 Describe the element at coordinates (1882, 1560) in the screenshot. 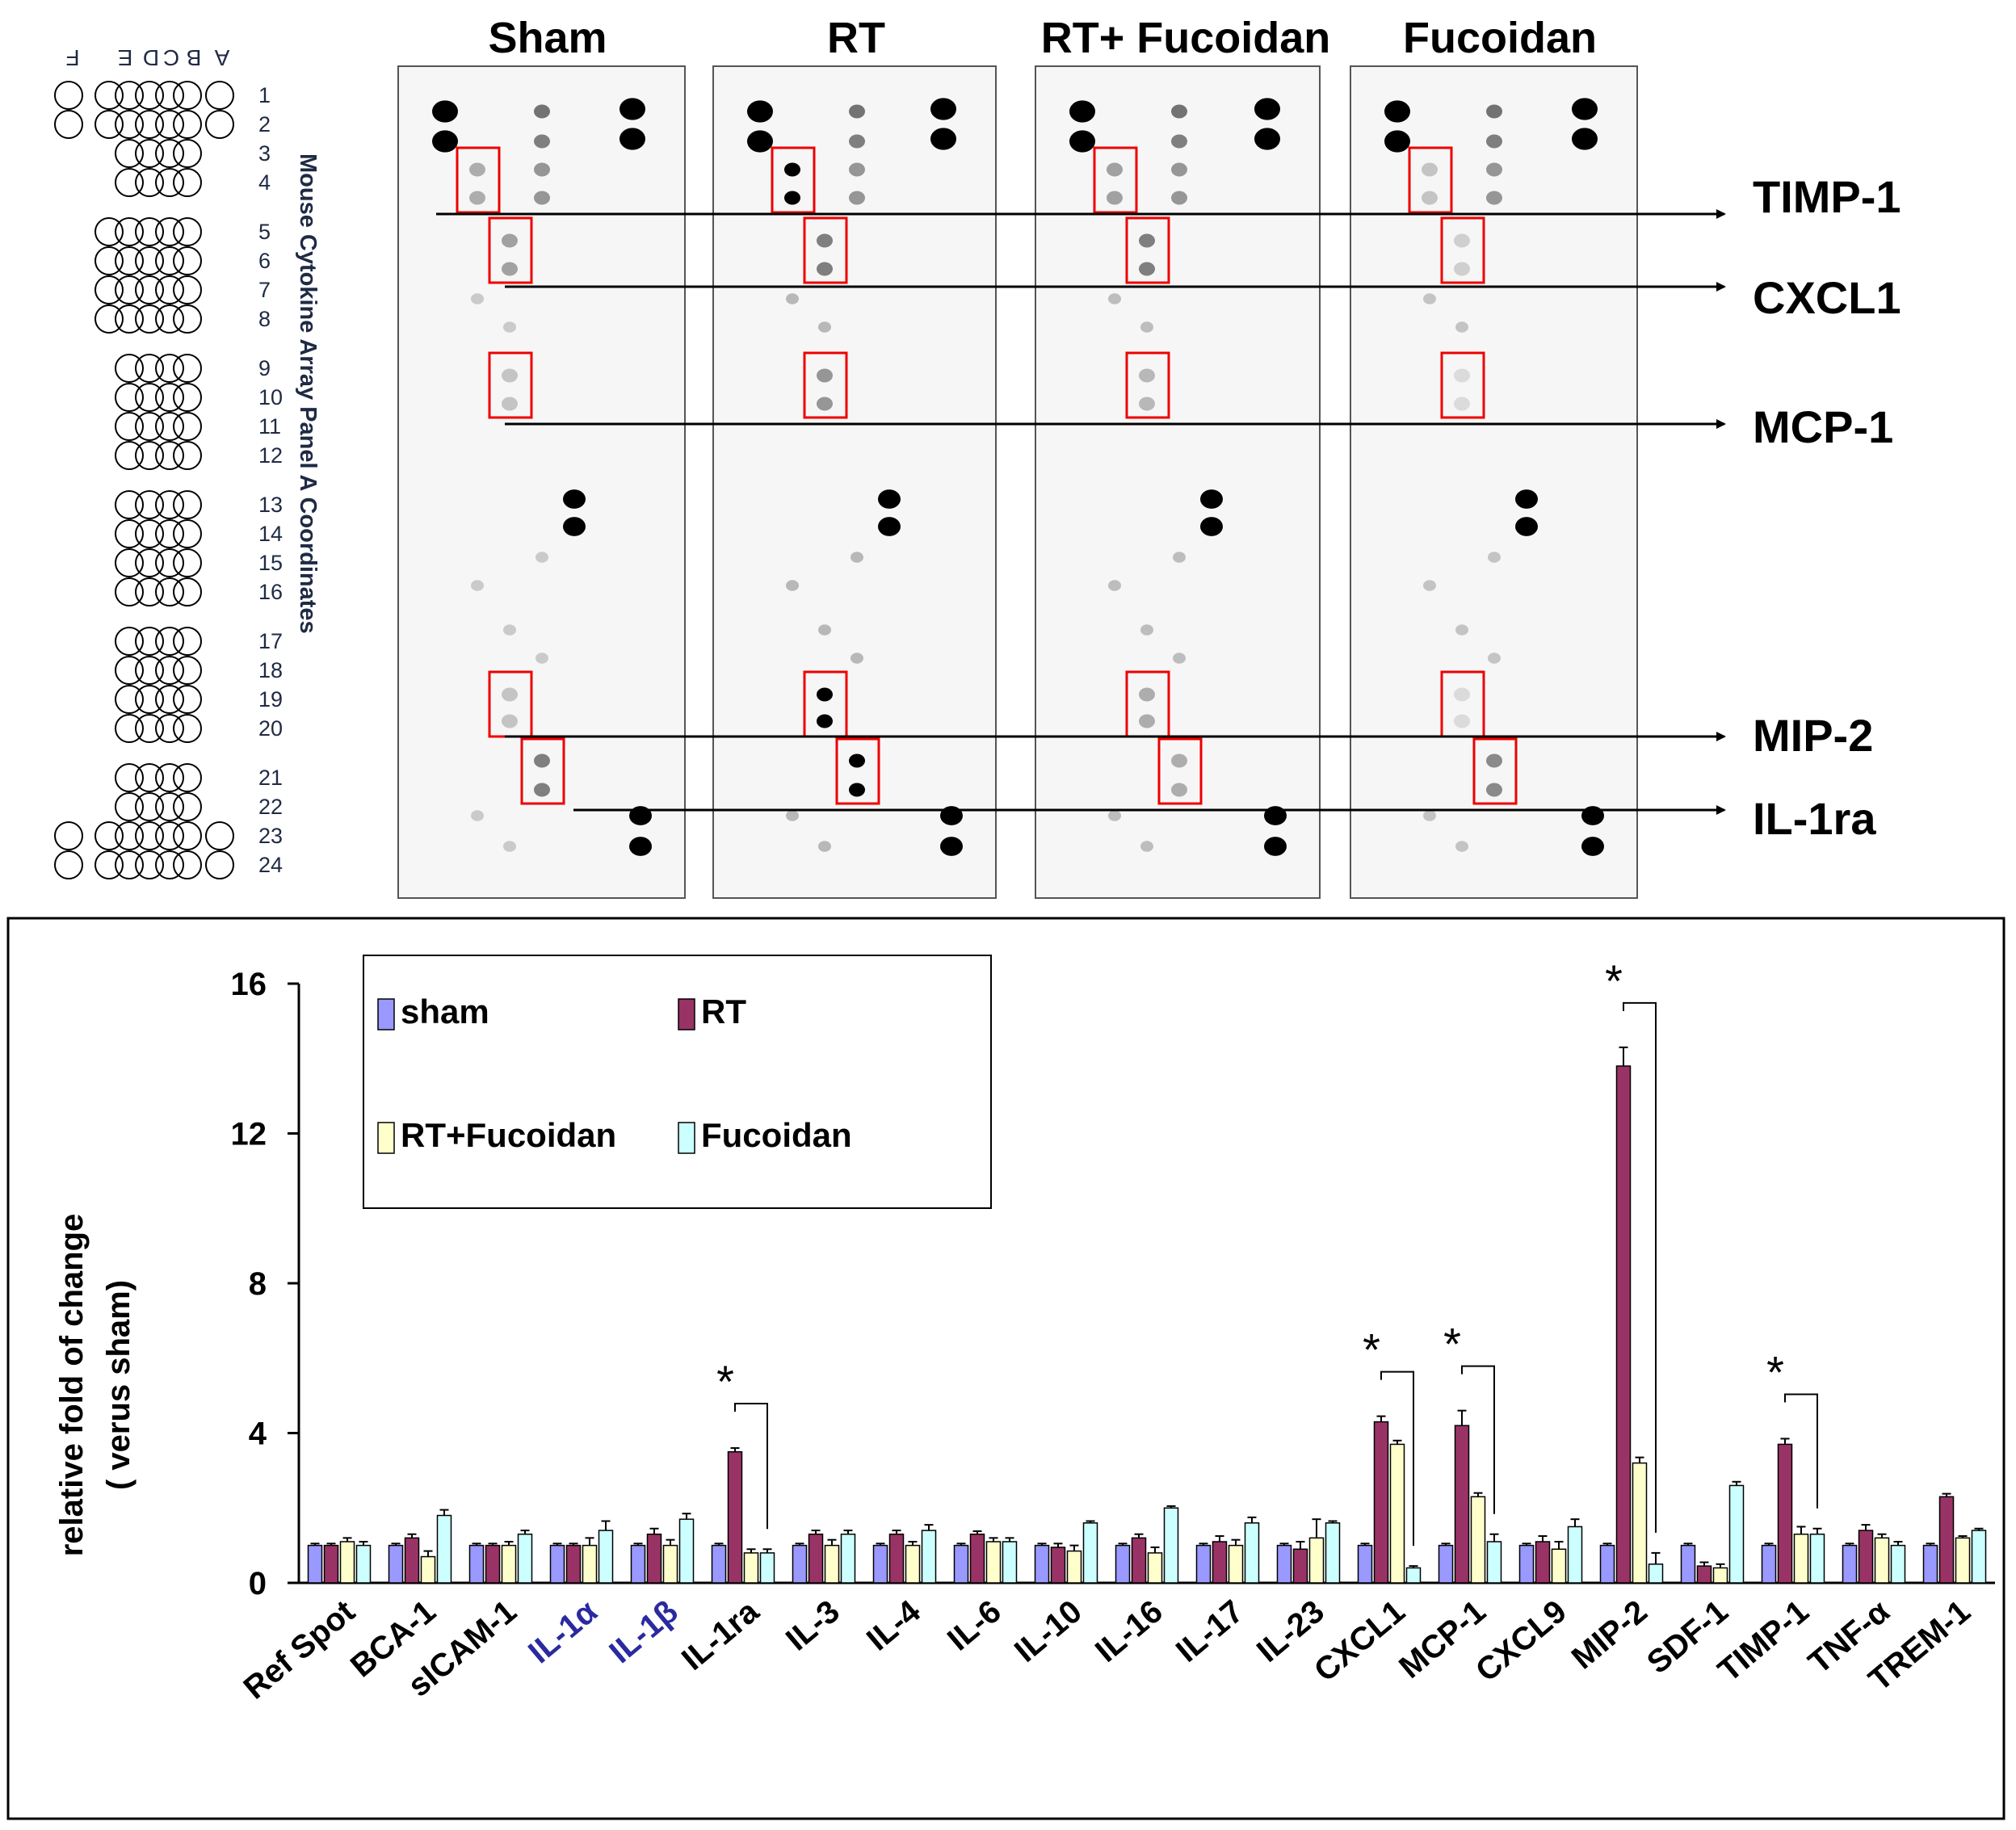

I see `bar-rt-fucoidan` at that location.